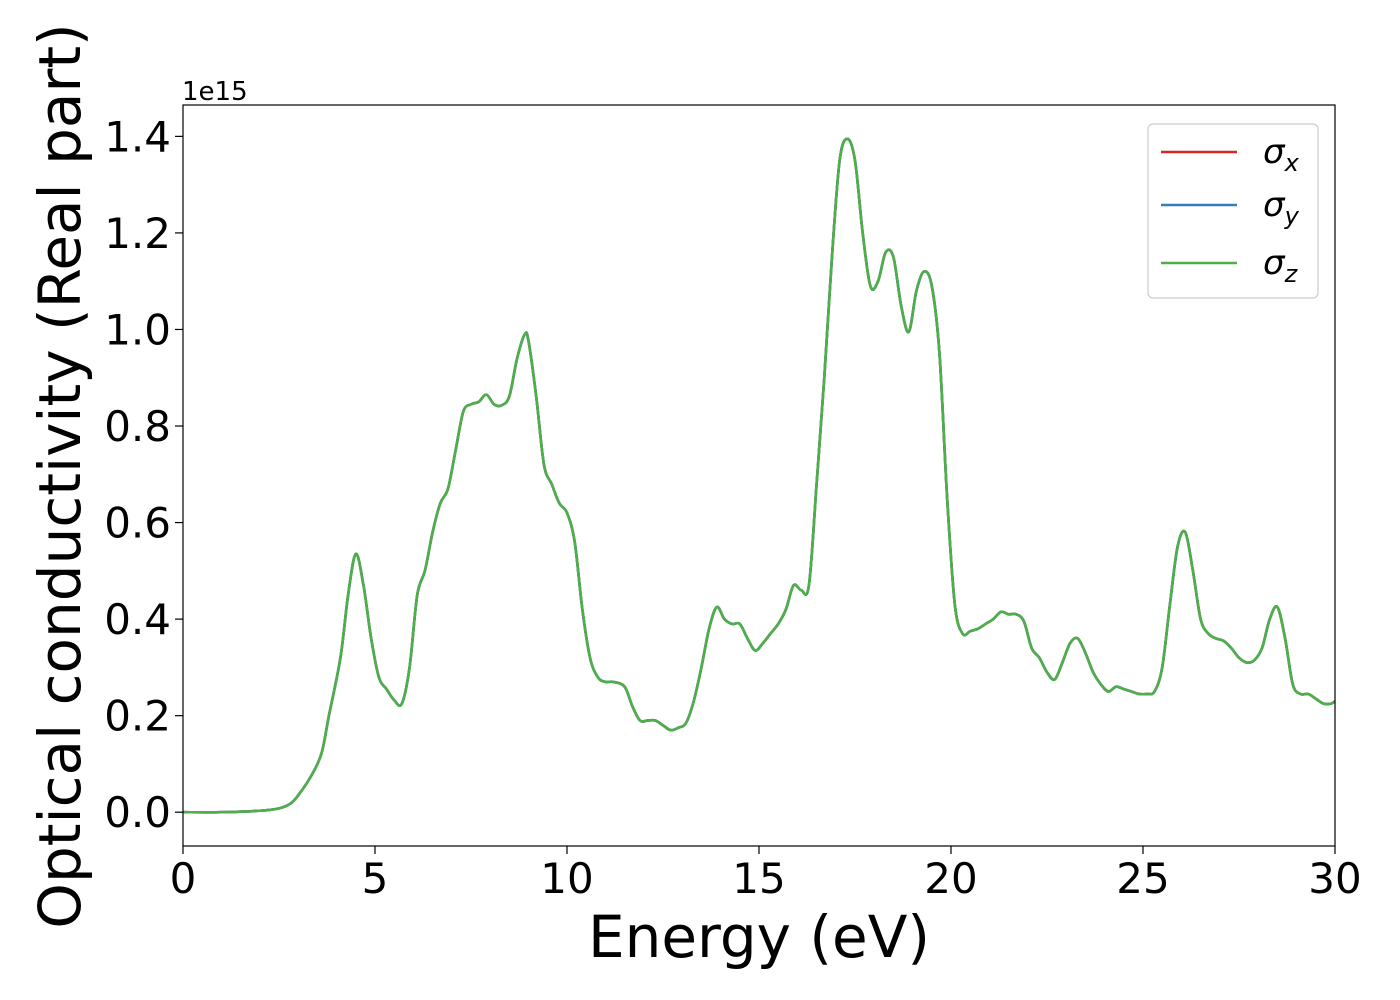 Image resolution: width=1400 pixels, height=1000 pixels. What do you see at coordinates (137, 136) in the screenshot?
I see `y-tick-label: 1.4` at bounding box center [137, 136].